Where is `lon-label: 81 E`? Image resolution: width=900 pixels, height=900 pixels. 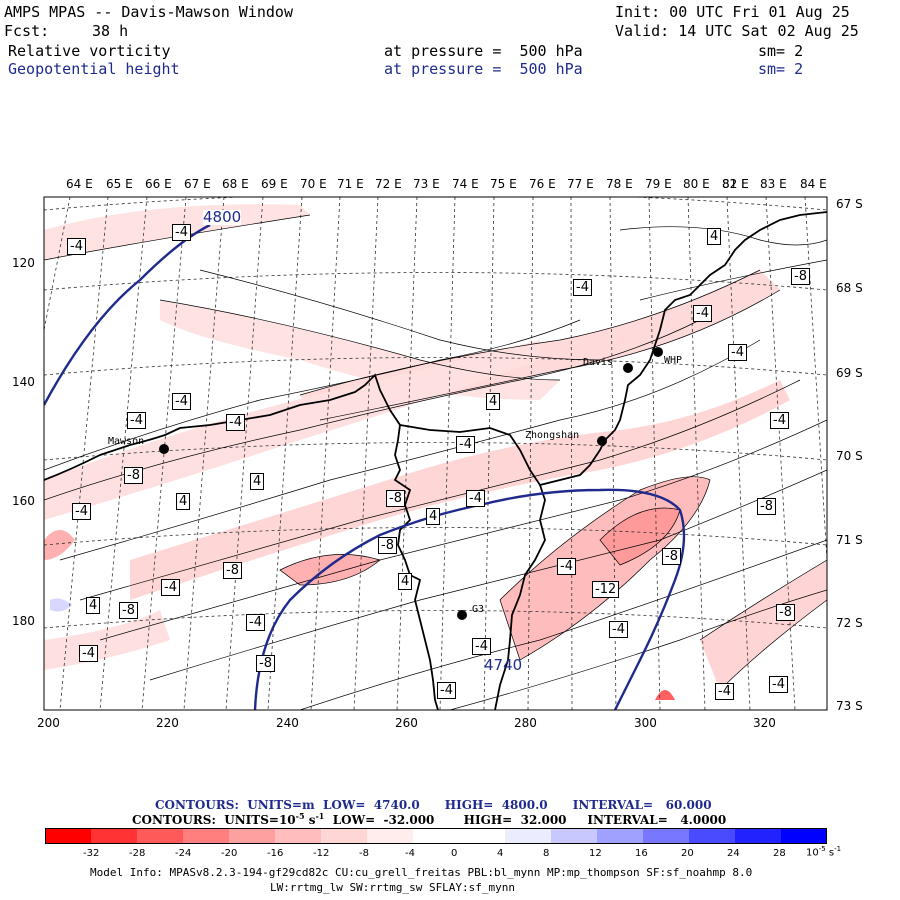
lon-label: 81 E is located at coordinates (735, 184).